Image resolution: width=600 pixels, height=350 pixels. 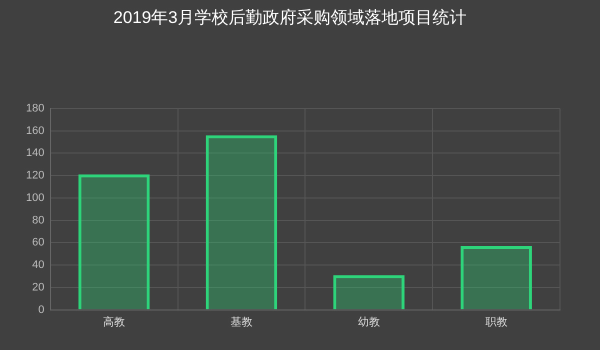 What do you see at coordinates (496, 322) in the screenshot?
I see `x-tick-label: 职教` at bounding box center [496, 322].